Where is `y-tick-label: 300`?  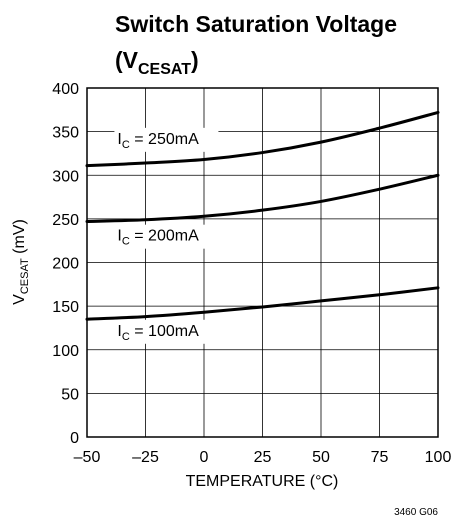
y-tick-label: 300 is located at coordinates (65, 176).